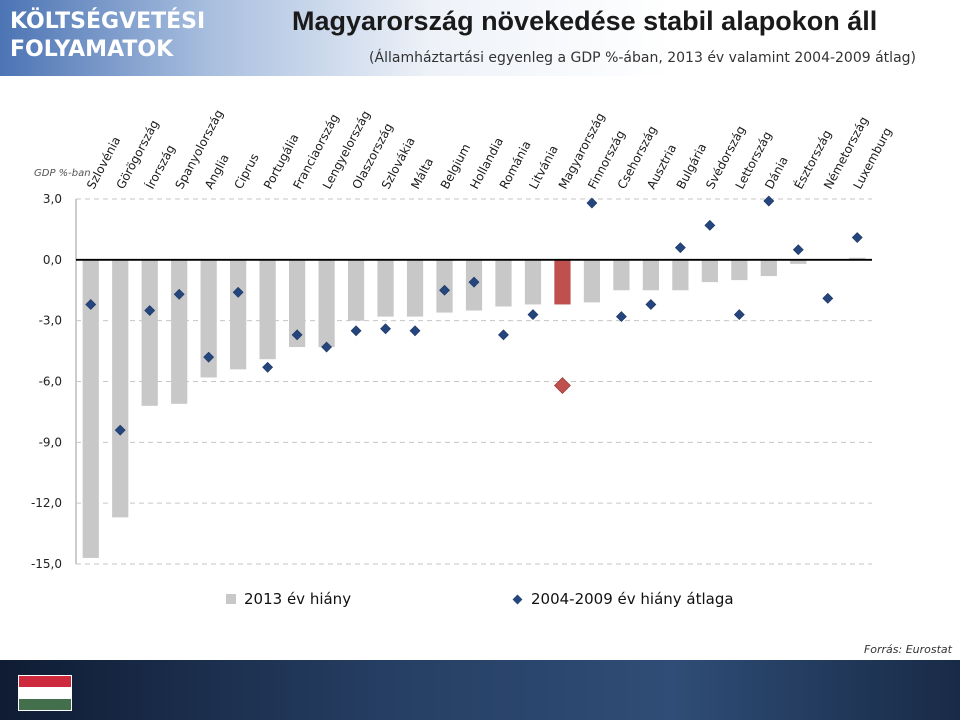 The image size is (960, 720). Describe the element at coordinates (52, 260) in the screenshot. I see `y-tick-label: 0,0` at that location.